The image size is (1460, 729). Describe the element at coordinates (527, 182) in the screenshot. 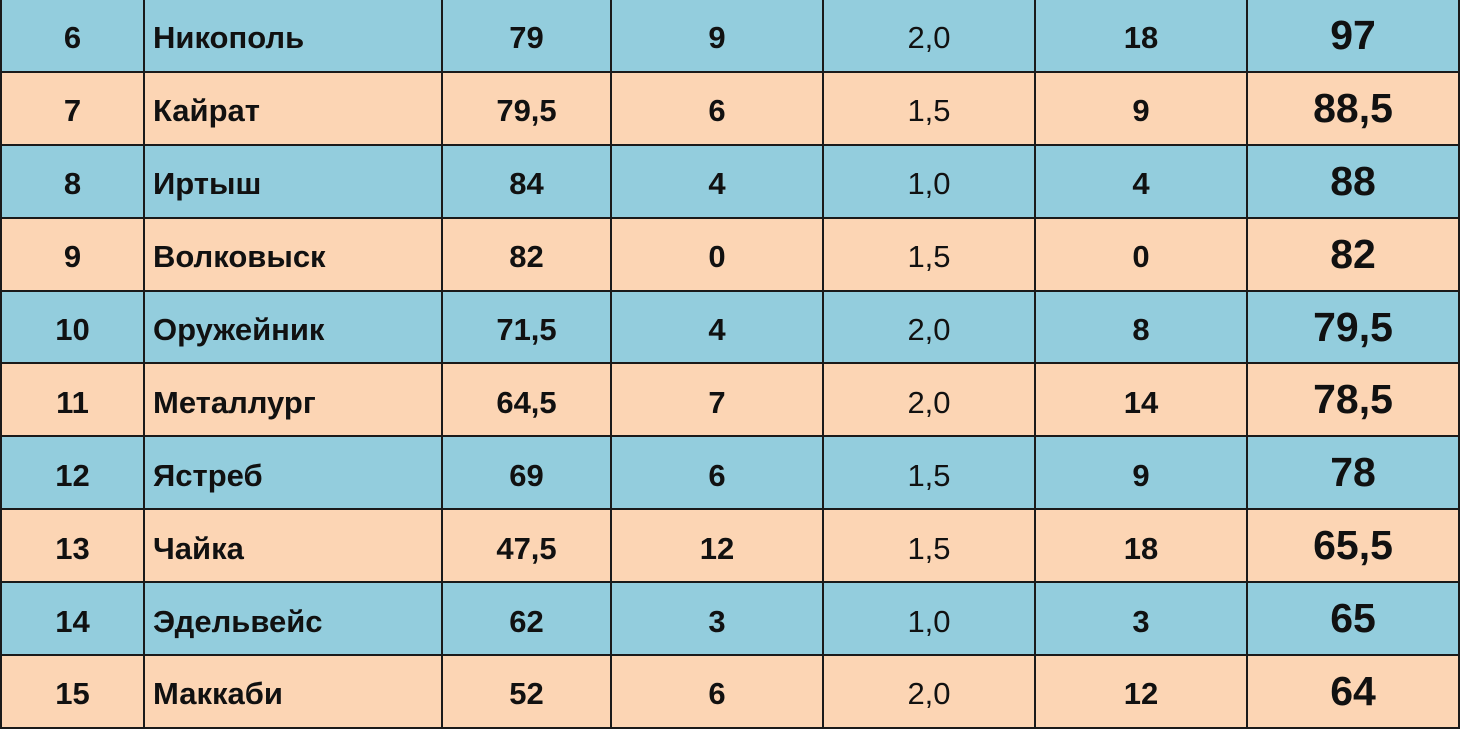

I see `points-cell: 84` at that location.